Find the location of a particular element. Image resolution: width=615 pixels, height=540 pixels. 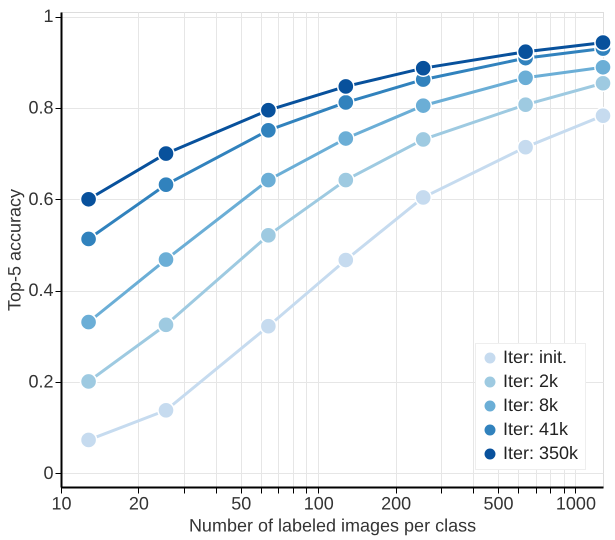

y-tick-label: 0.6 is located at coordinates (41, 198).